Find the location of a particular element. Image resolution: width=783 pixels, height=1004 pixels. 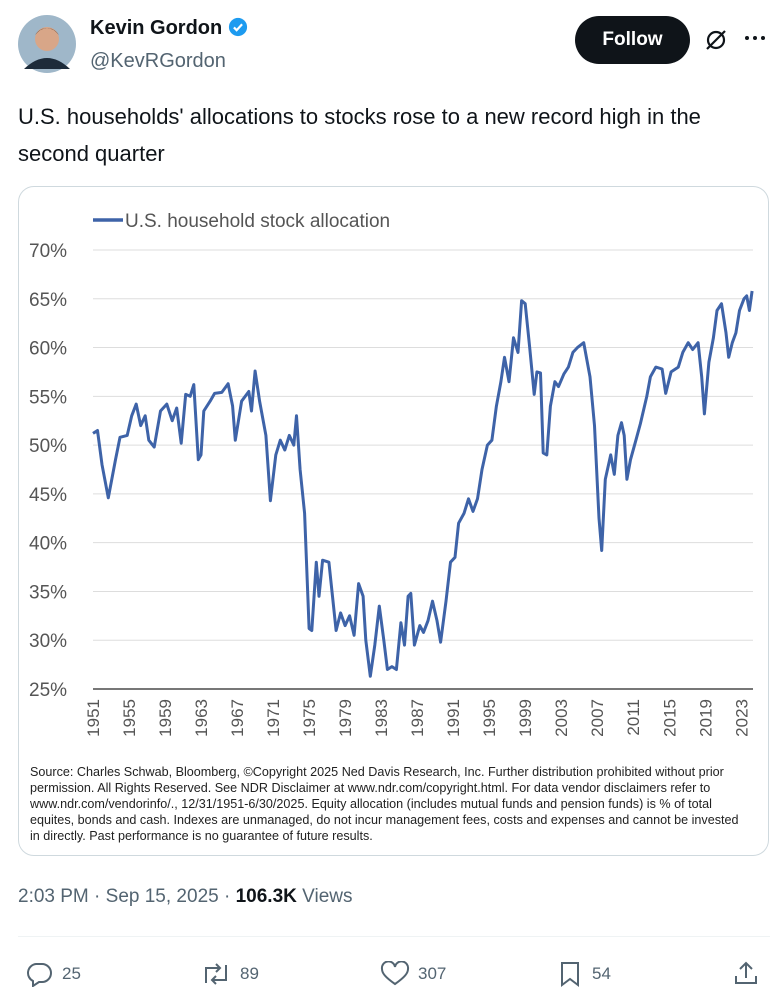

divider is located at coordinates (394, 936).